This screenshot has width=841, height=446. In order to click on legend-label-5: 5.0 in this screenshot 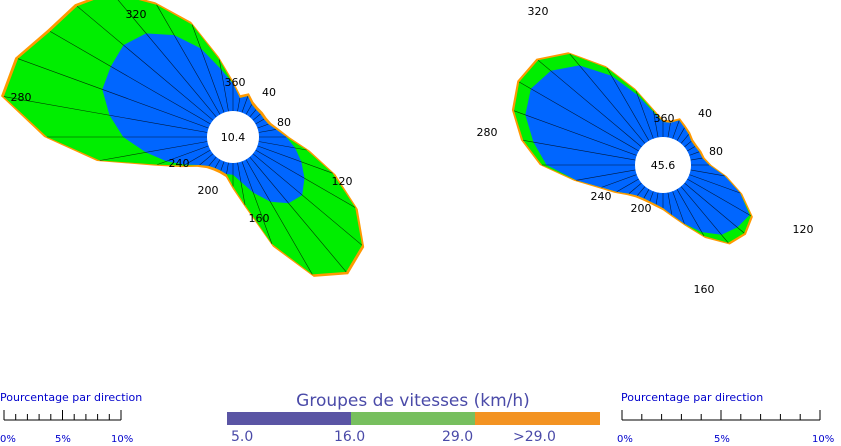, I will do `click(242, 437)`.